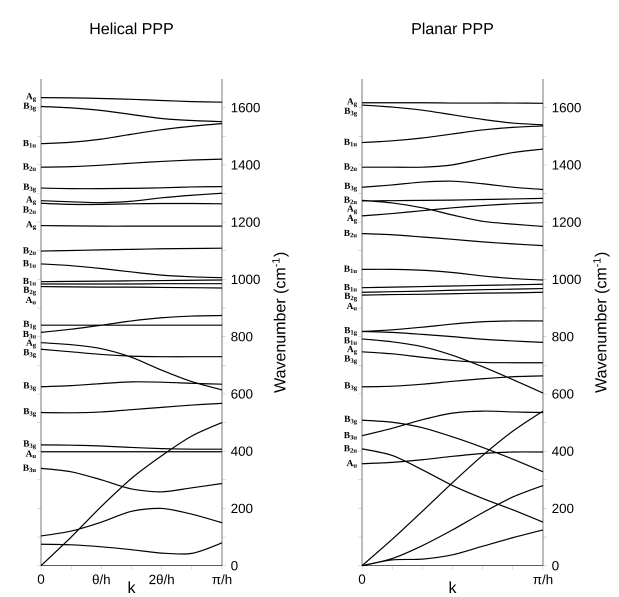 This screenshot has width=619, height=597. I want to click on x-tick-label: 2θ/h, so click(161, 579).